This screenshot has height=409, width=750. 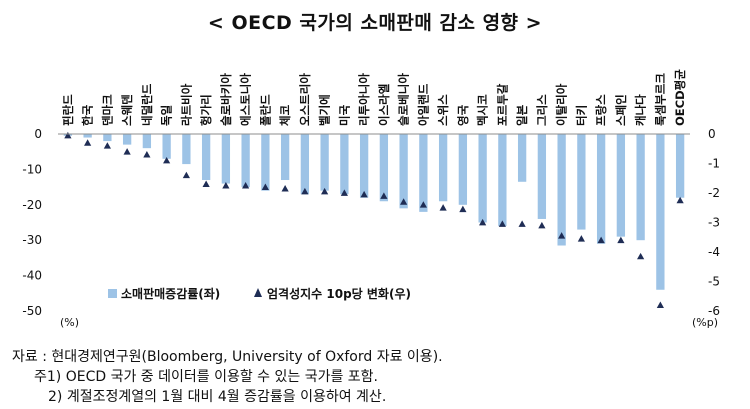 I want to click on category-label-25: 이탈리아, so click(x=562, y=104).